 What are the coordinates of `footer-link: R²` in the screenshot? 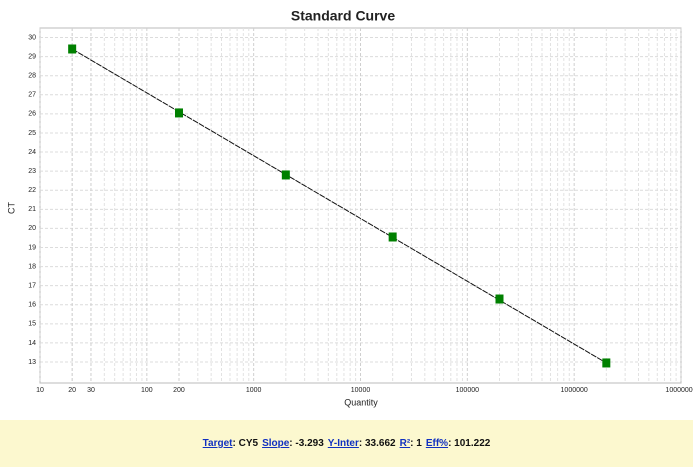 It's located at (405, 443).